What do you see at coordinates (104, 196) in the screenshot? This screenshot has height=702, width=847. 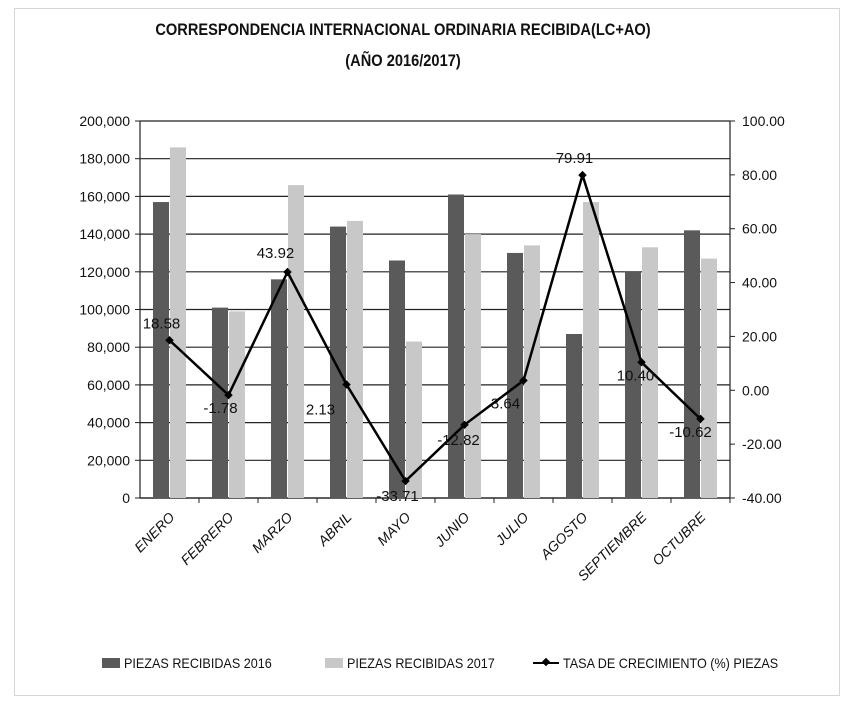 I see `y-left-tick-label: 160,000` at bounding box center [104, 196].